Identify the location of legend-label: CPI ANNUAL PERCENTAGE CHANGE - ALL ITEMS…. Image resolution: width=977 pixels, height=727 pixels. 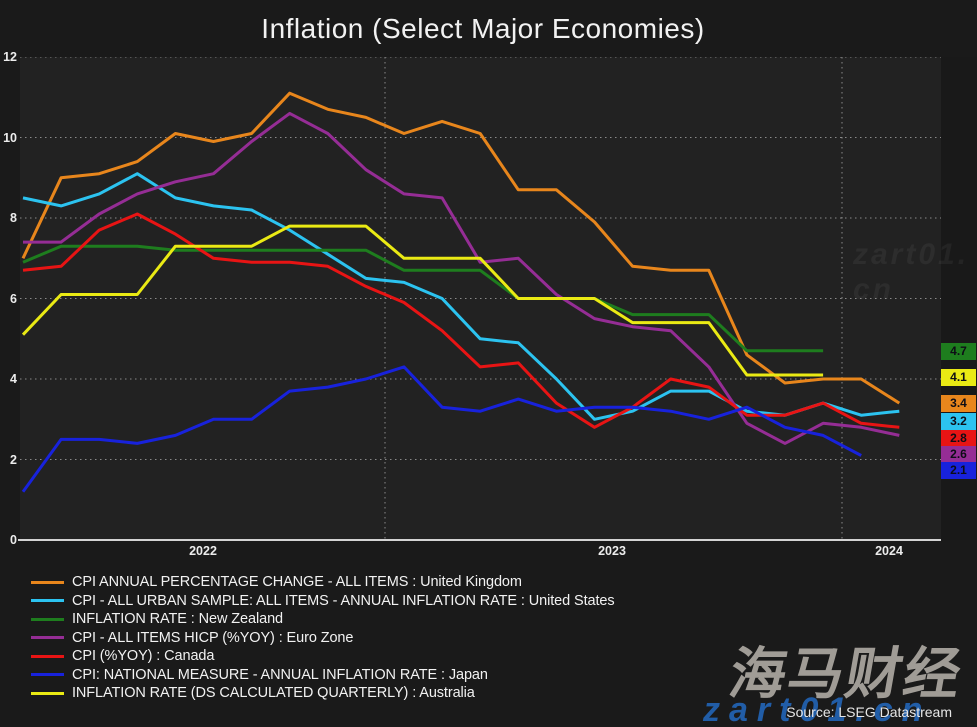
(297, 582).